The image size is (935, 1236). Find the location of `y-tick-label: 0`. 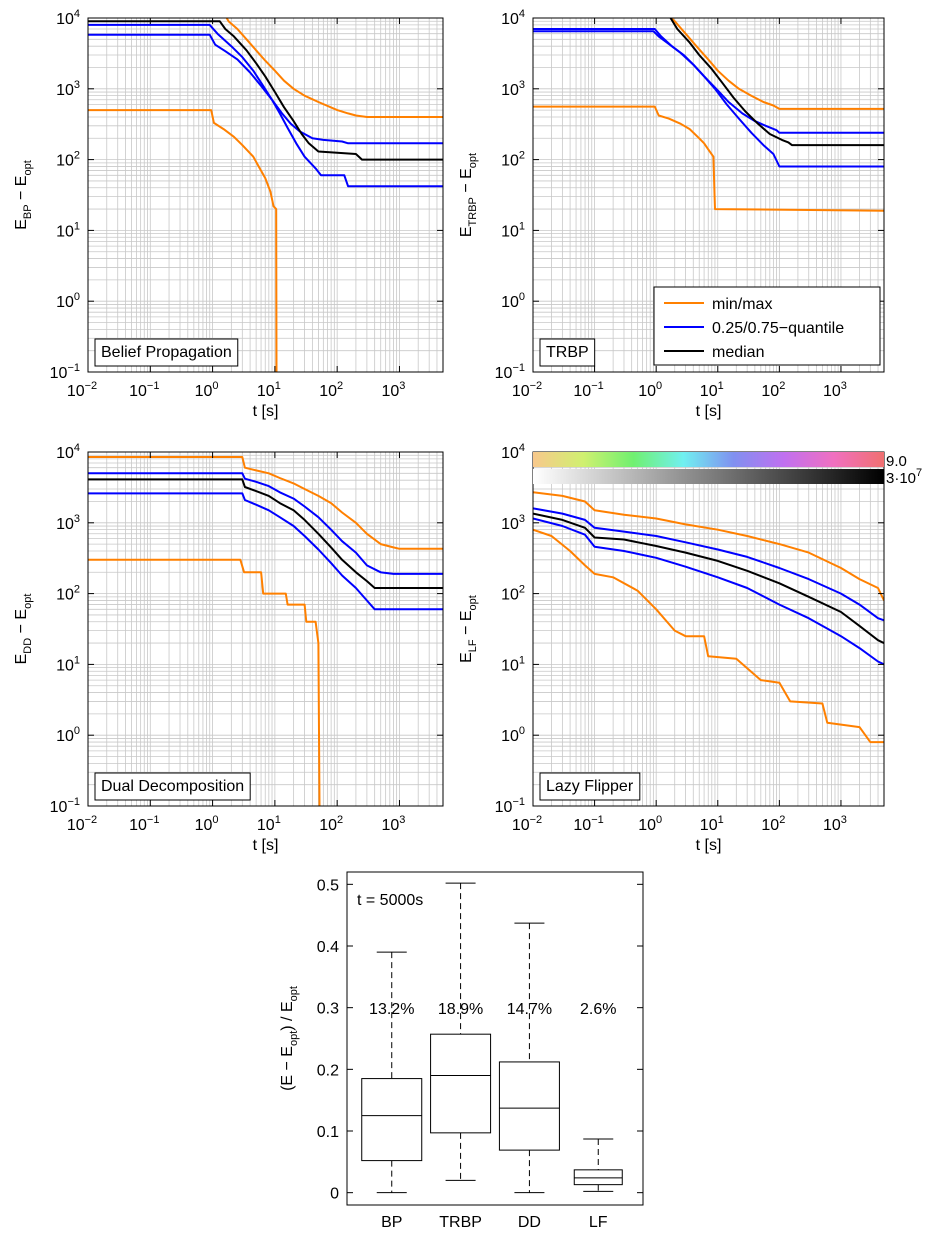

y-tick-label: 0 is located at coordinates (334, 1194).